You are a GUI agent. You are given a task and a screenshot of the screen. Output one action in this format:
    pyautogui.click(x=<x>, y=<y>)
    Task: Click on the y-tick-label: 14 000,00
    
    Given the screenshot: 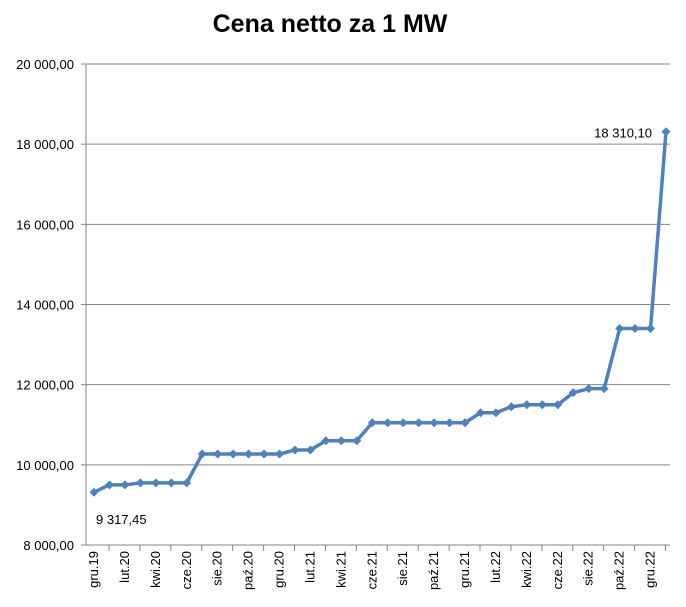 What is the action you would take?
    pyautogui.click(x=45, y=305)
    